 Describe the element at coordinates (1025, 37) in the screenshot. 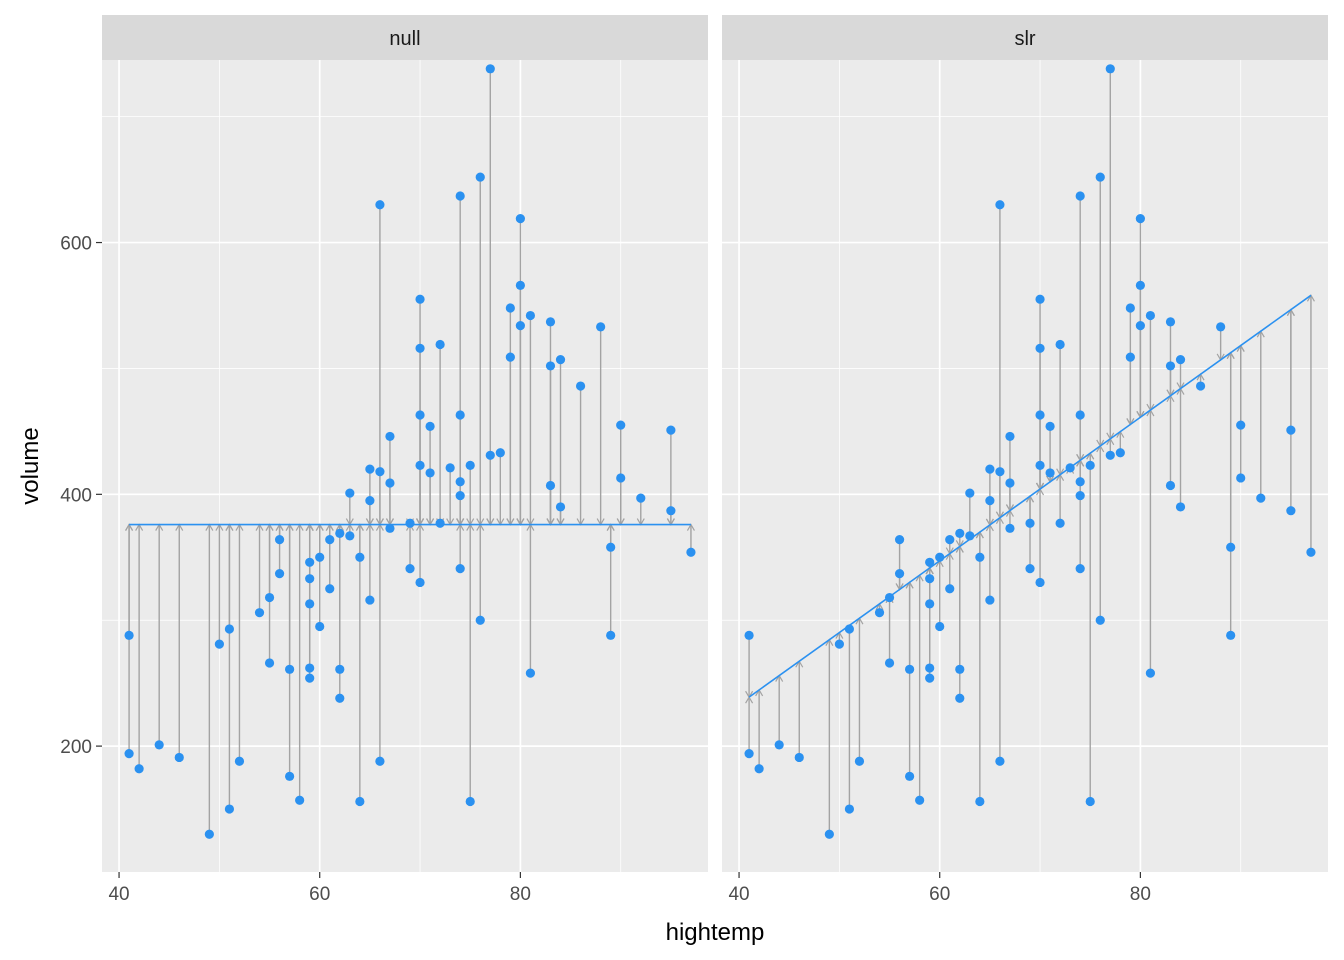

I see `strip-background-slr` at that location.